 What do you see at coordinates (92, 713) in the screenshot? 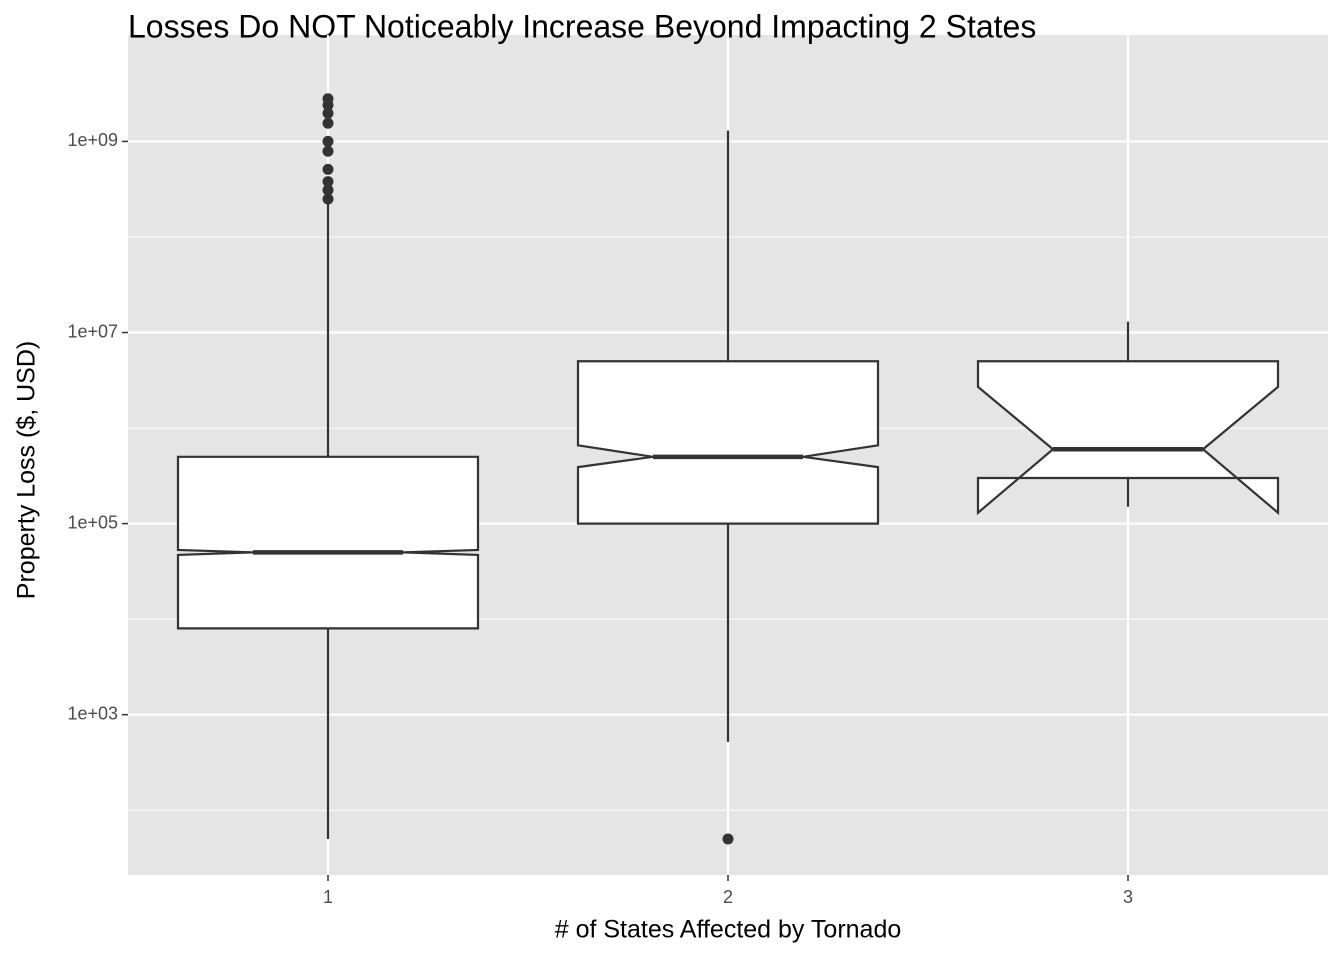
I see `y-tick-label: 1e+03` at bounding box center [92, 713].